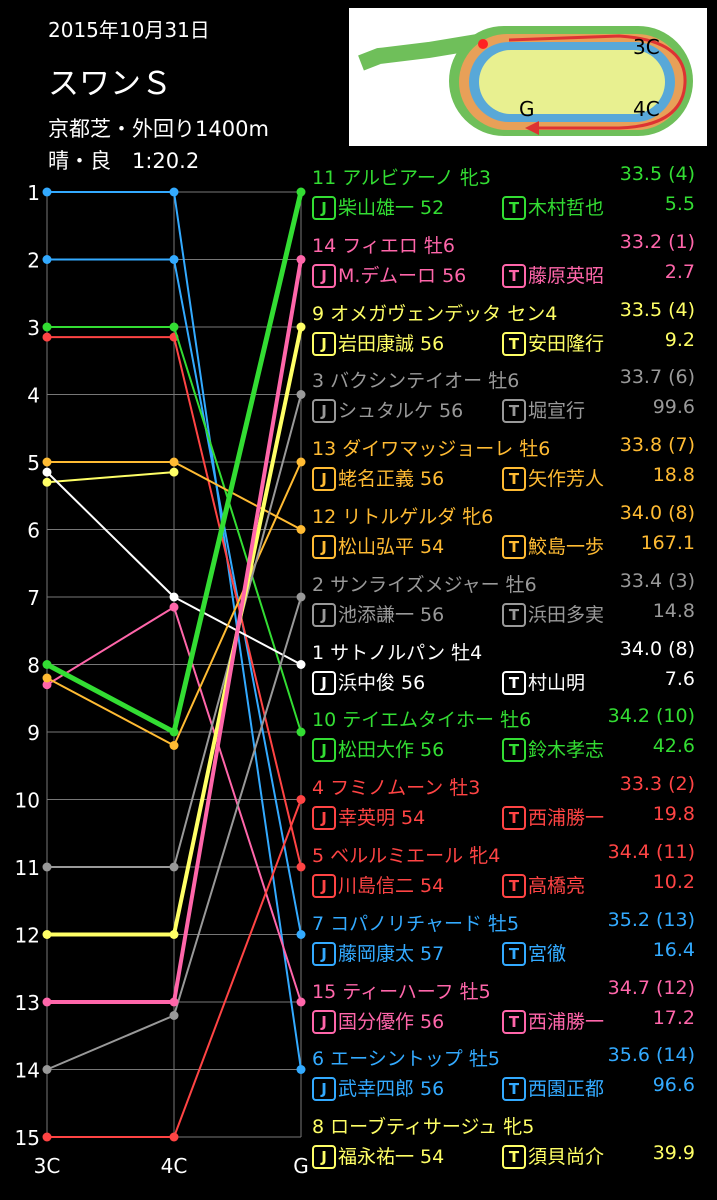 Image resolution: width=717 pixels, height=1200 pixels. I want to click on trainer: T 安田隆行, so click(553, 342).